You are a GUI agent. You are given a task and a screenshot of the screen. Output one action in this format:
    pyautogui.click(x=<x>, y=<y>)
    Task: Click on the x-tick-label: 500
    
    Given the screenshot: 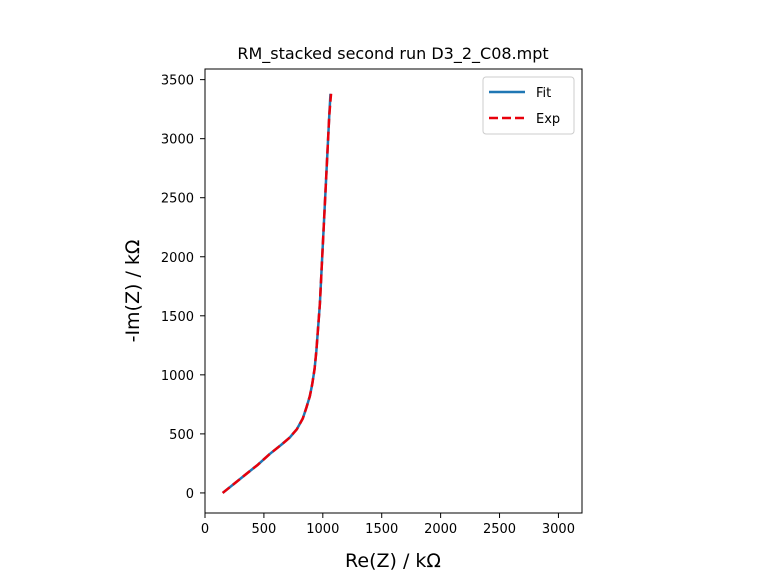 What is the action you would take?
    pyautogui.click(x=263, y=529)
    